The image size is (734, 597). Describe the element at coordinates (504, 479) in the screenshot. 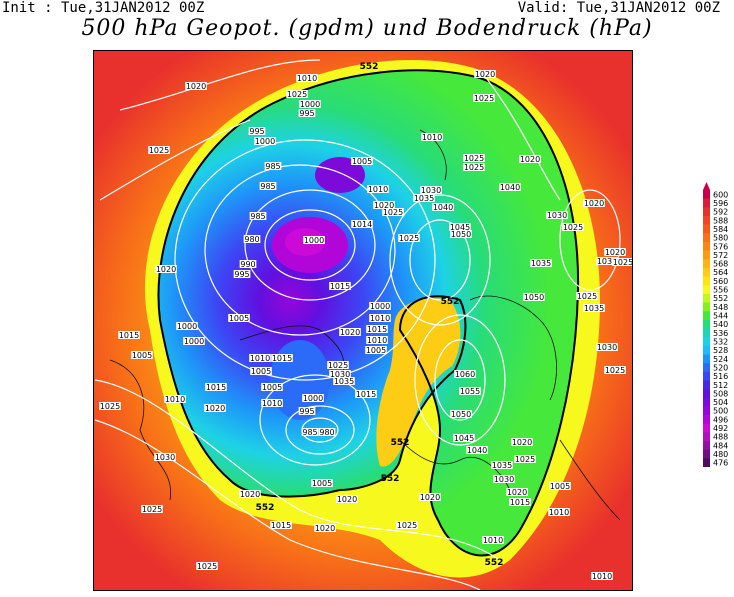

I see `isobar-label: 1030` at that location.